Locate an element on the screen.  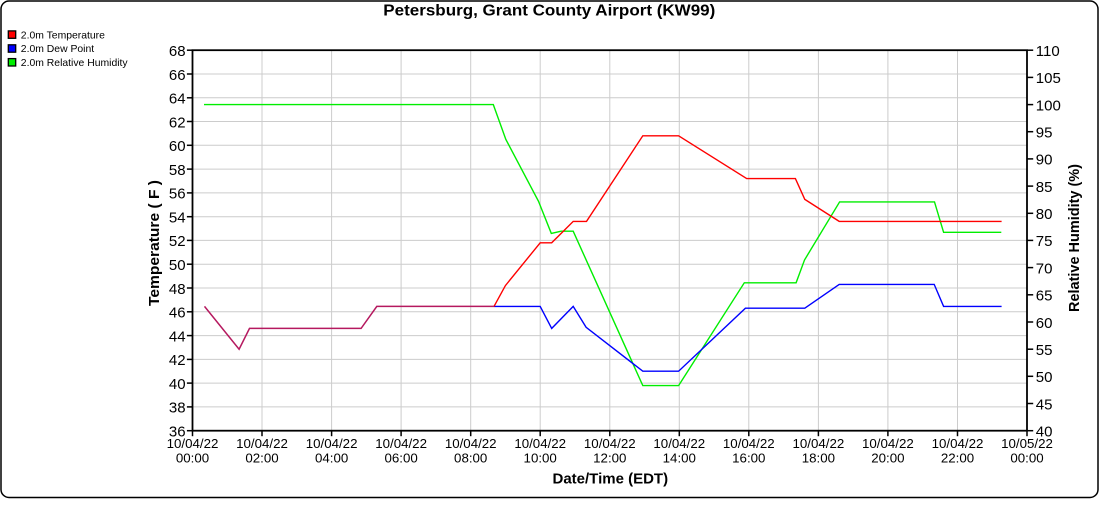
svg-text: 54 is located at coordinates (177, 218).